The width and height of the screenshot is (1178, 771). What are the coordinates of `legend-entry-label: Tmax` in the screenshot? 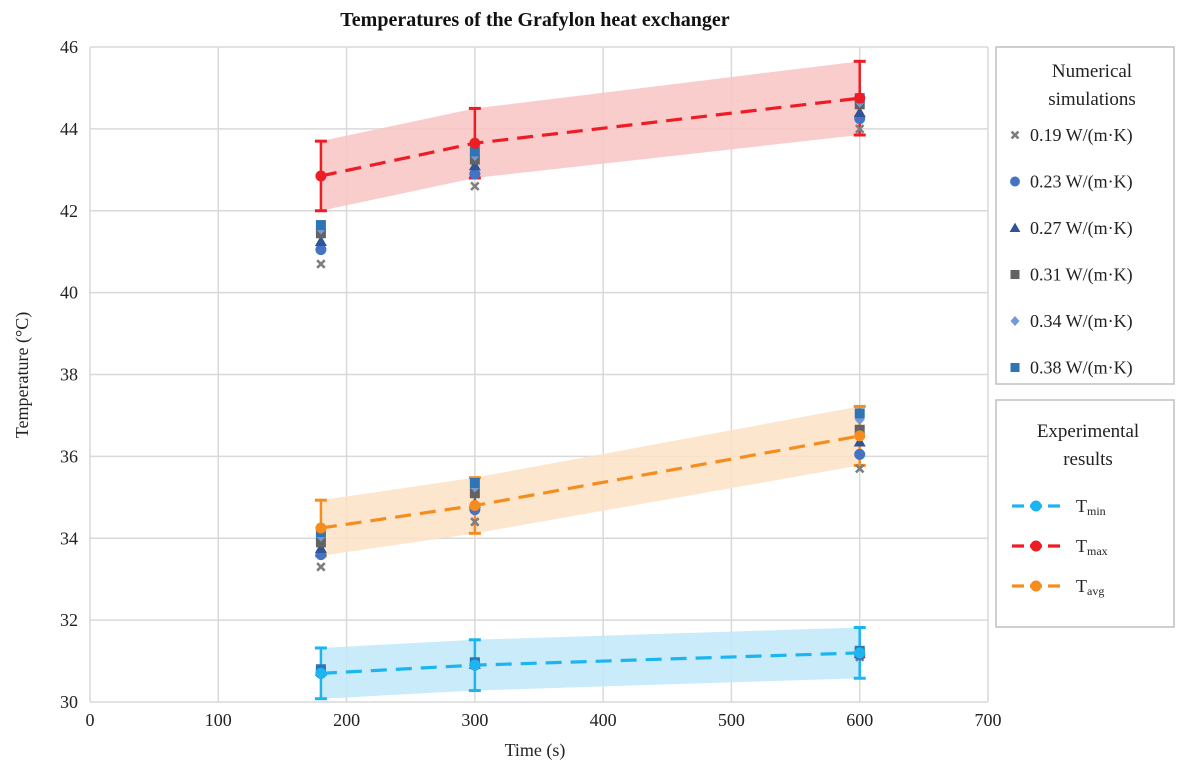 It's located at (1092, 547).